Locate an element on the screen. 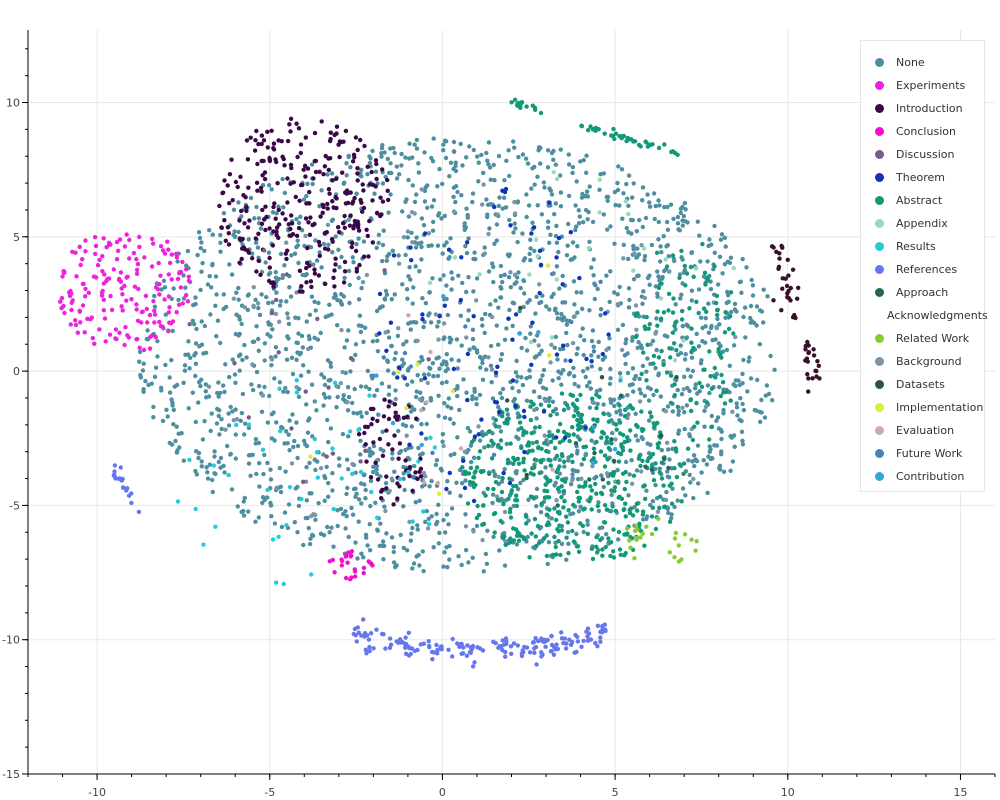 This screenshot has width=1000, height=800. legend-item: Results is located at coordinates (929, 246).